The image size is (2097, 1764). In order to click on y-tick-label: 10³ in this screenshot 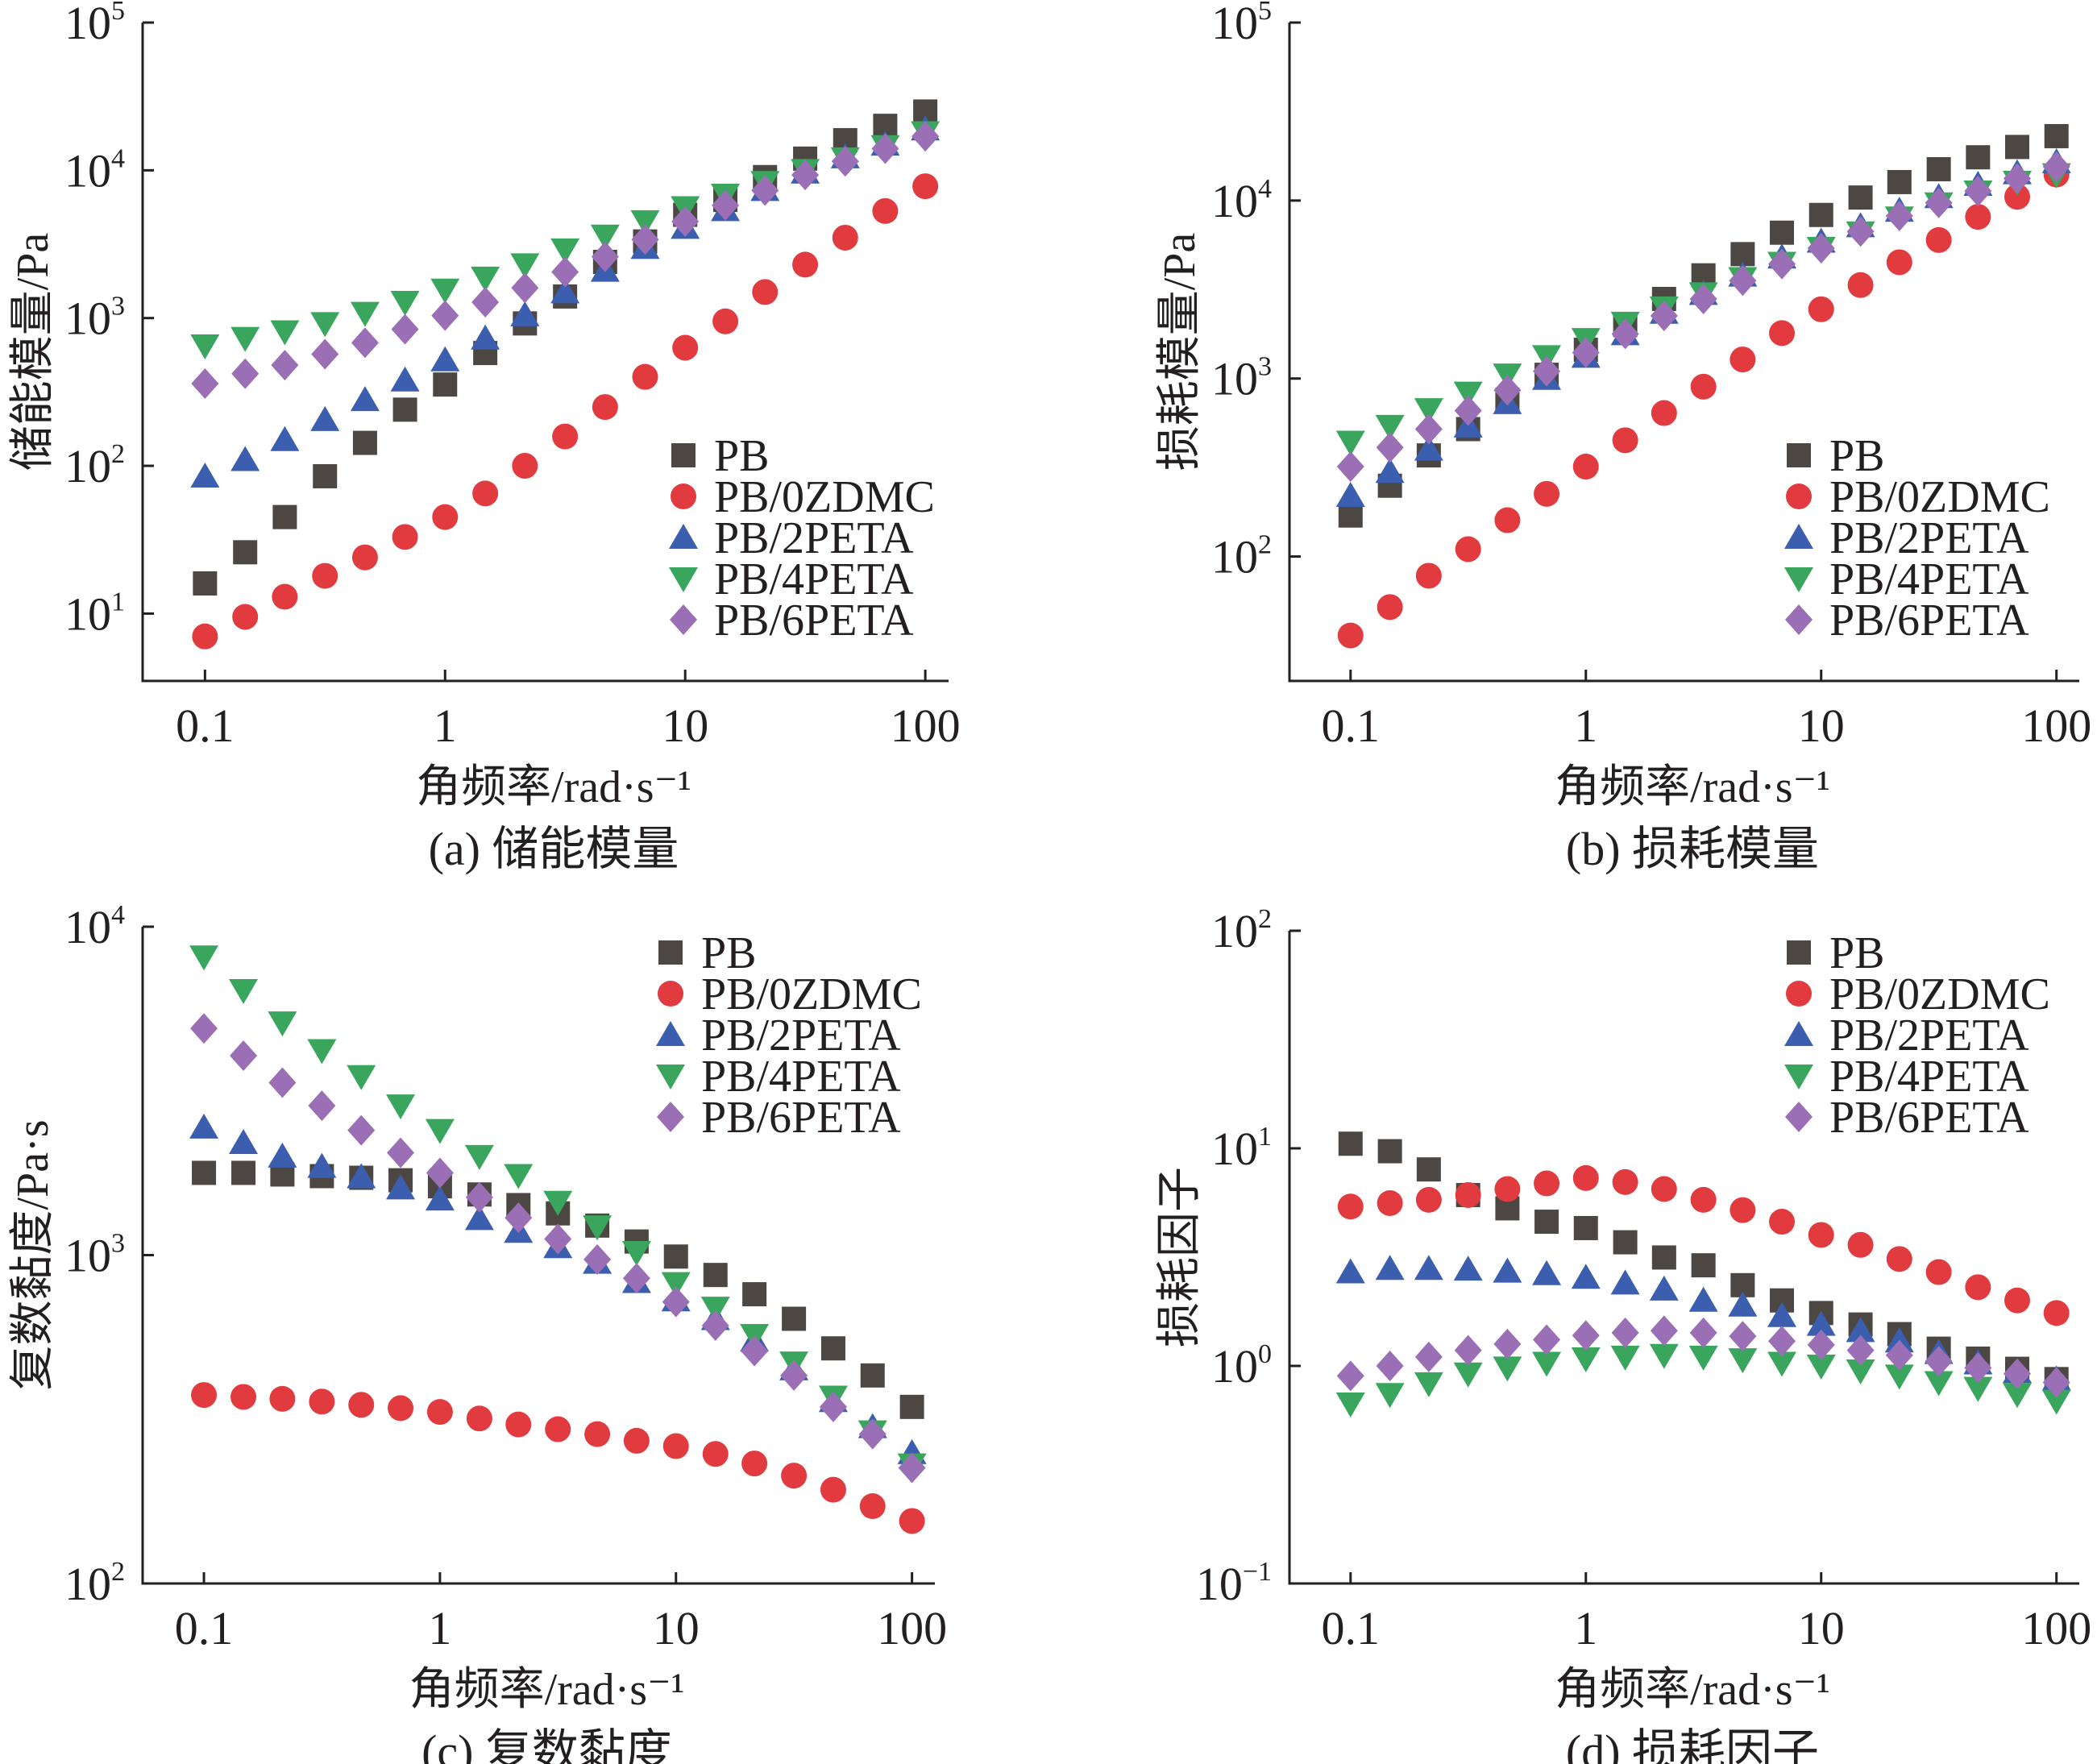, I will do `click(94, 1256)`.